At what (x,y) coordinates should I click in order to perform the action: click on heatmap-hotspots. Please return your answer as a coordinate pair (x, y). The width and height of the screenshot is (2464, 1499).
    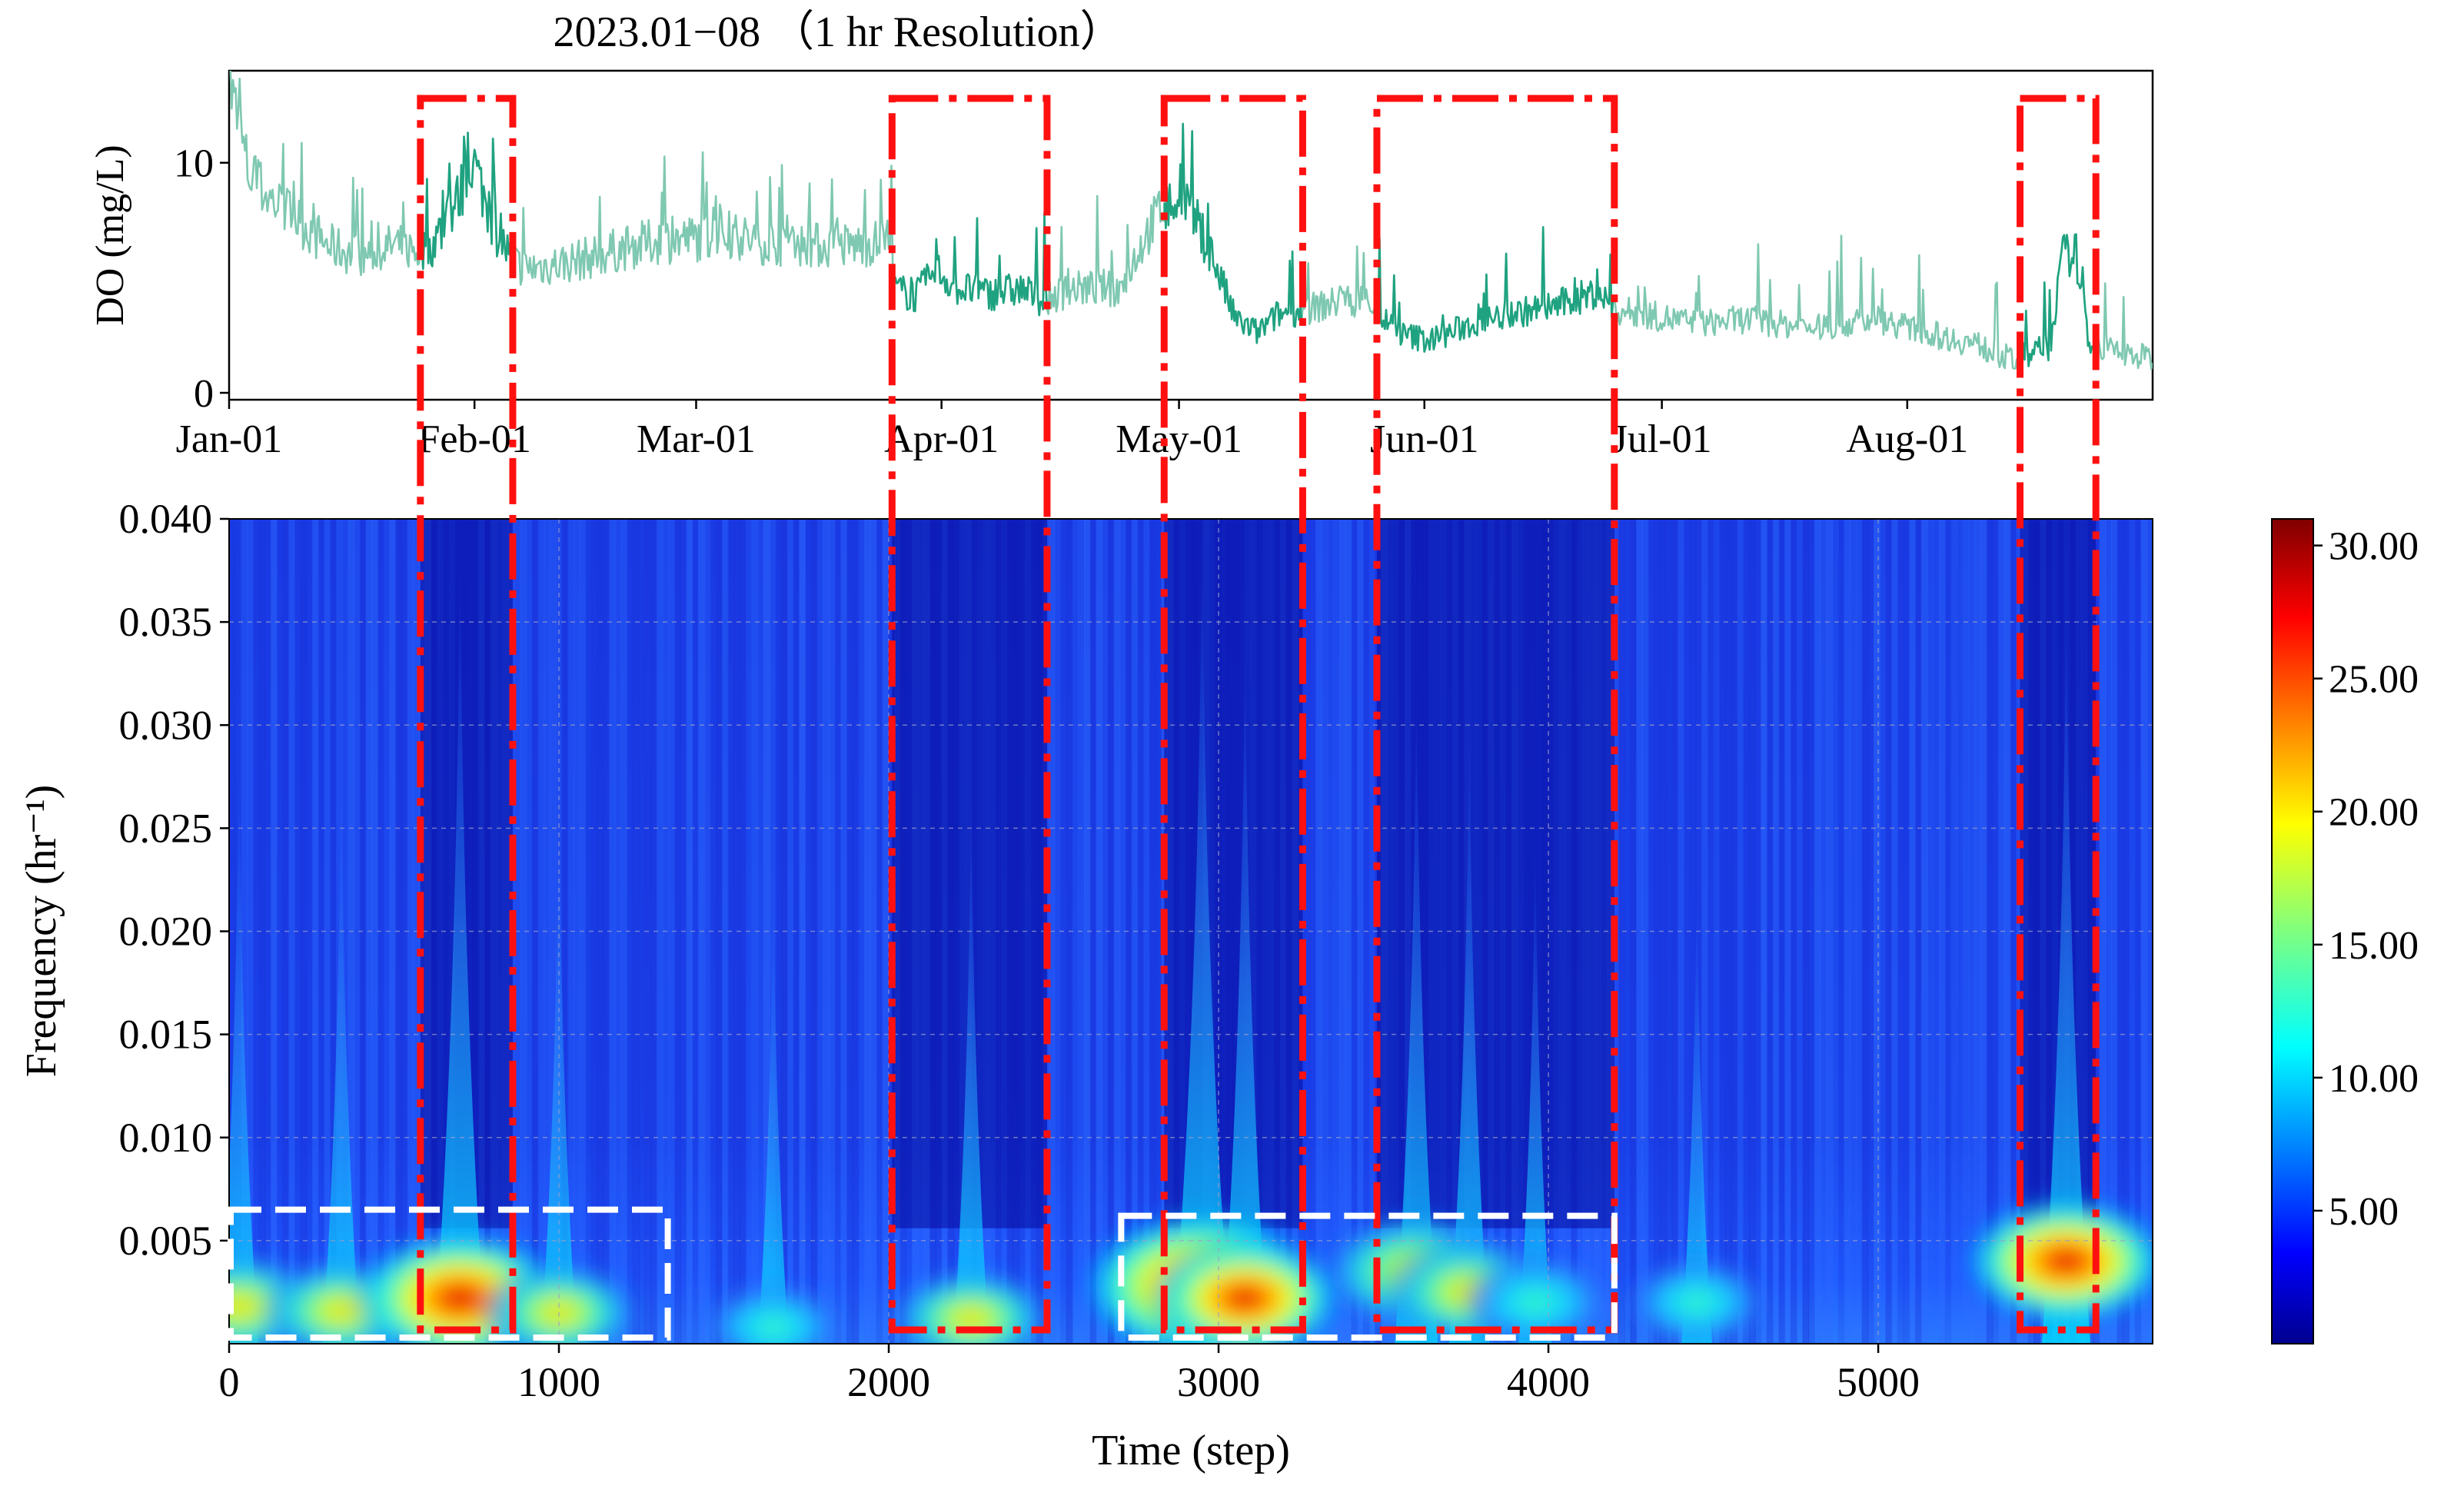
    Looking at the image, I should click on (1191, 1270).